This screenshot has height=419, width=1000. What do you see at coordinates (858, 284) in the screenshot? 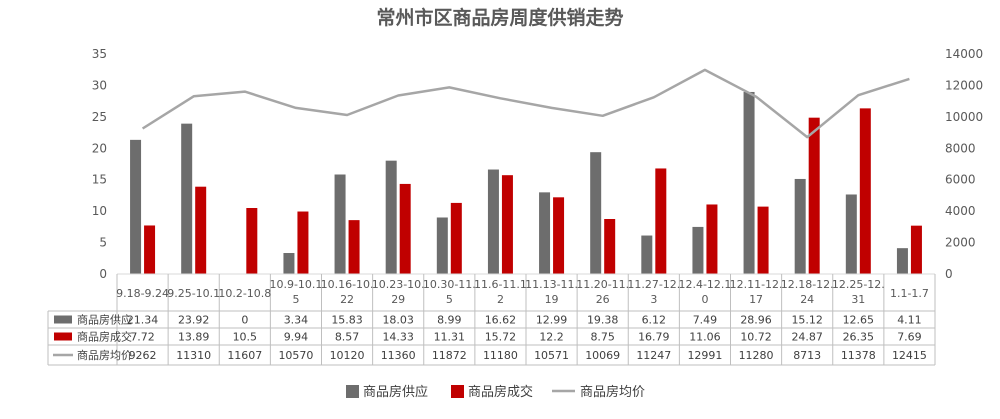
I see `x-tick-label: 12.25-12.` at bounding box center [858, 284].